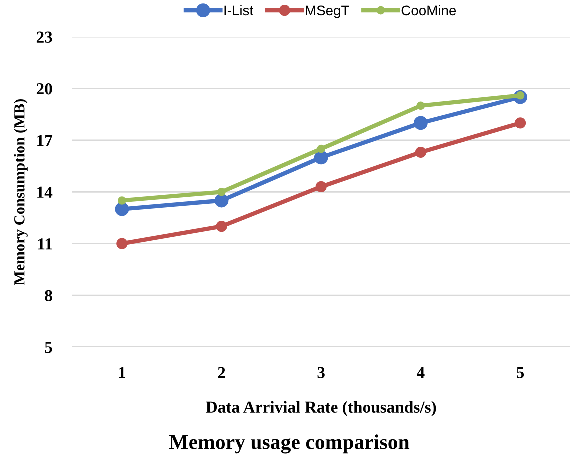  I want to click on y-tick-label: 14, so click(45, 192).